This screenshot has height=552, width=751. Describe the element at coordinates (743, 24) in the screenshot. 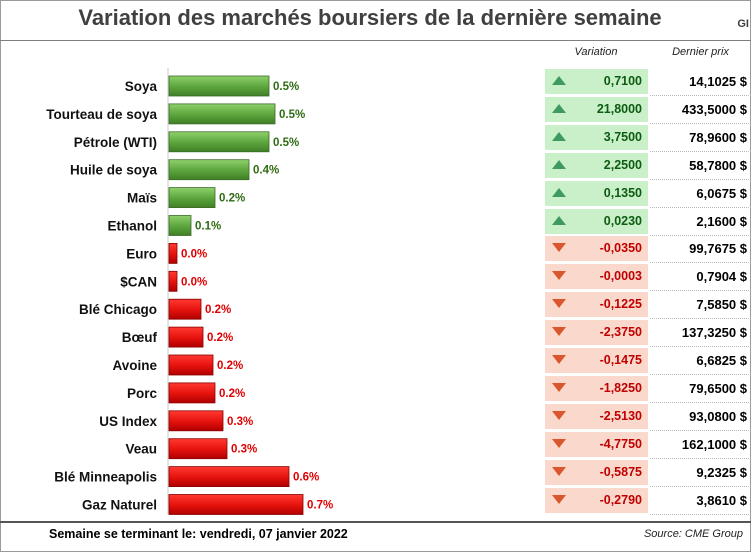

I see `corner-text: GI` at that location.